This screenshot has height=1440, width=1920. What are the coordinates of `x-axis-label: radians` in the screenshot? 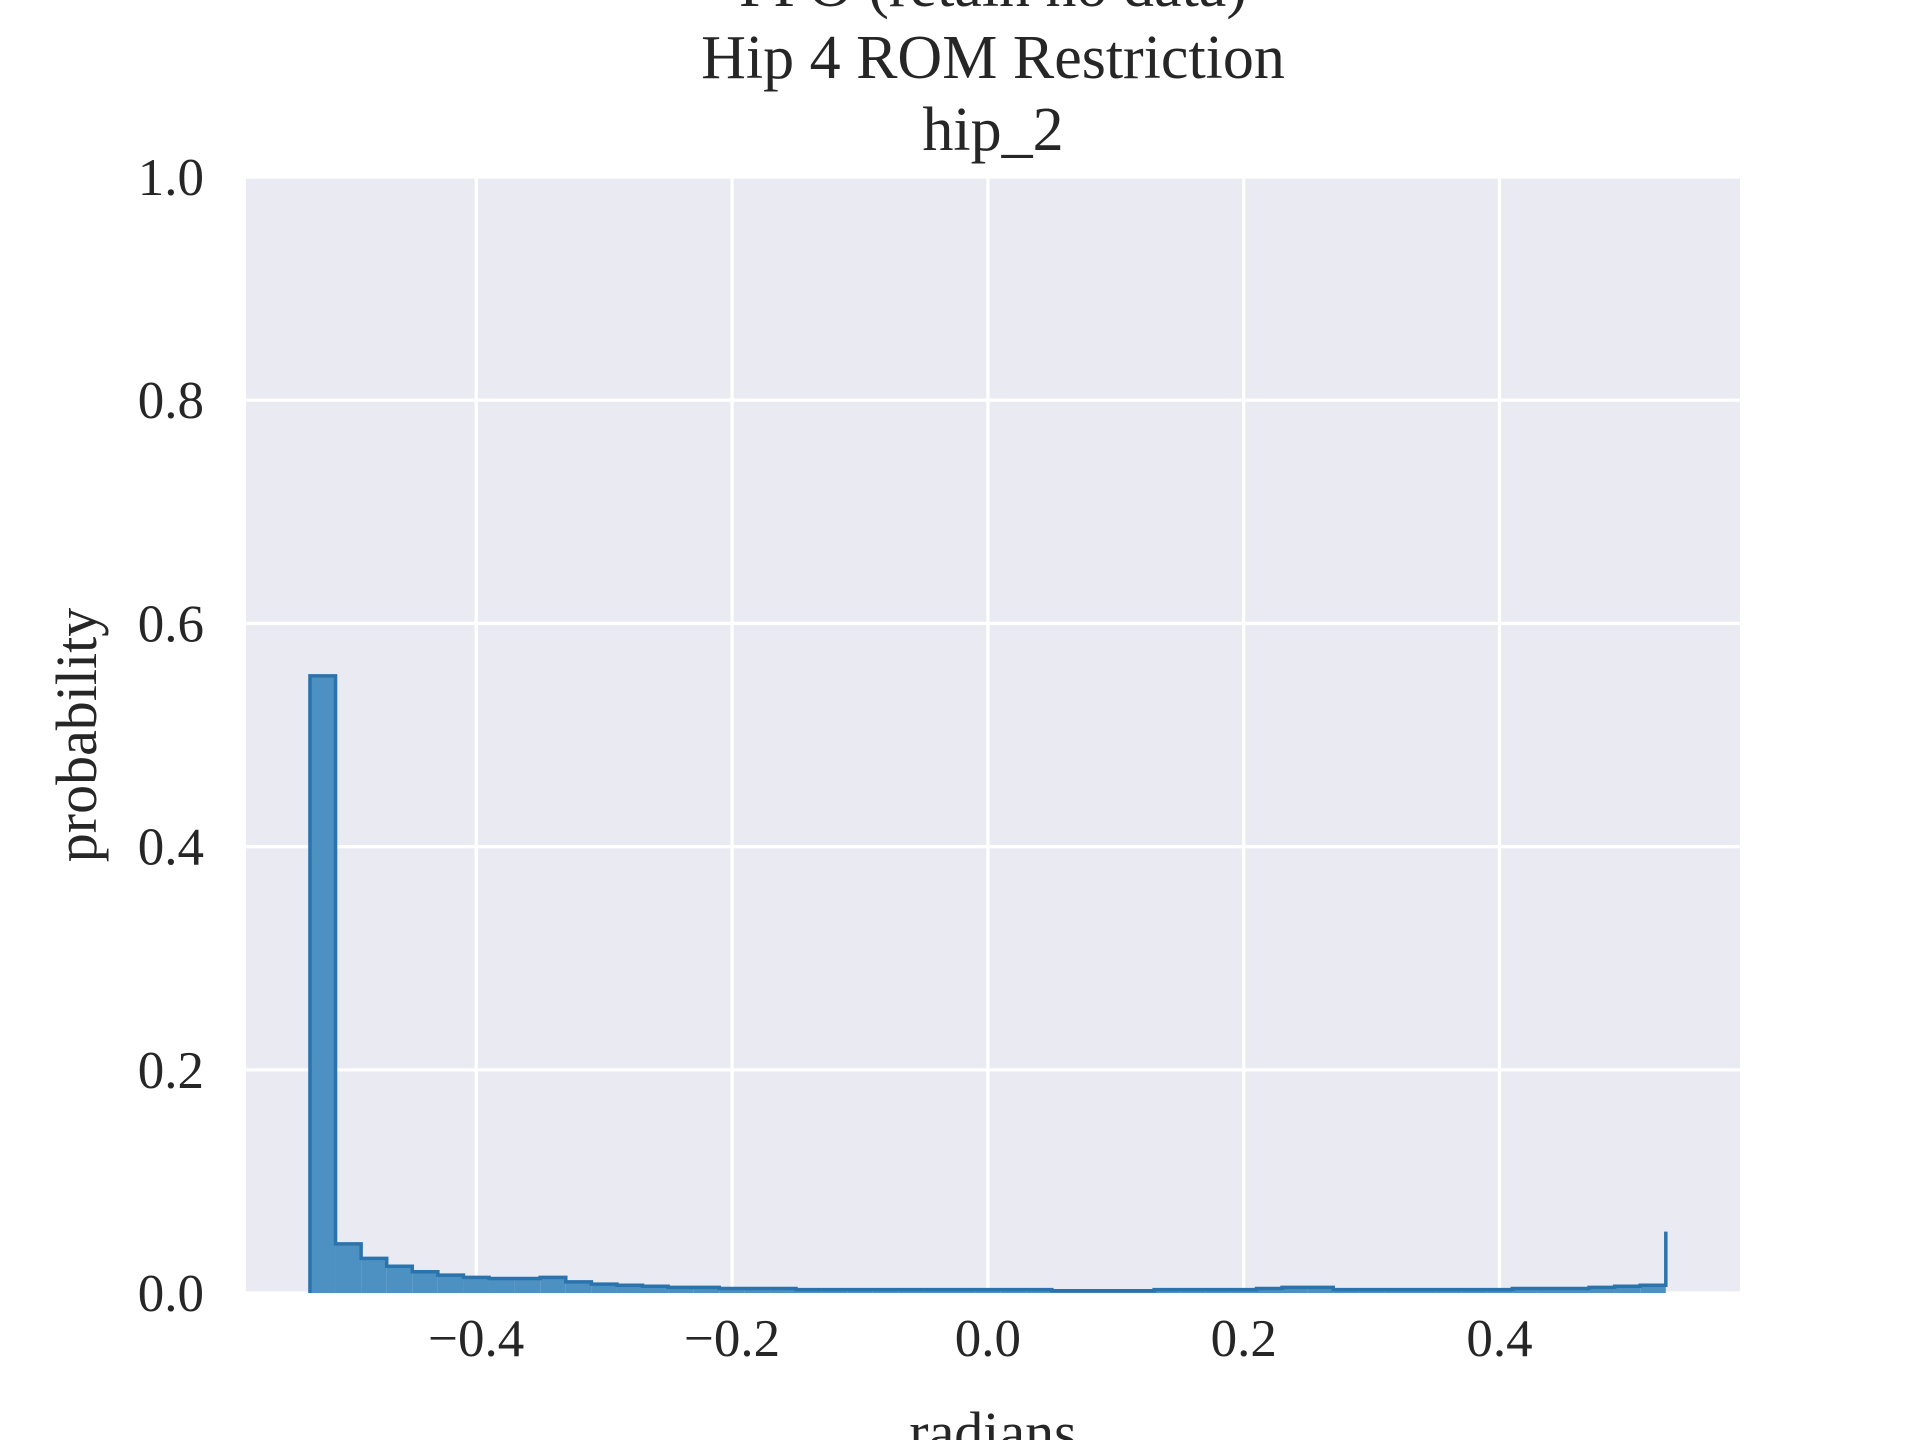 It's located at (993, 1420).